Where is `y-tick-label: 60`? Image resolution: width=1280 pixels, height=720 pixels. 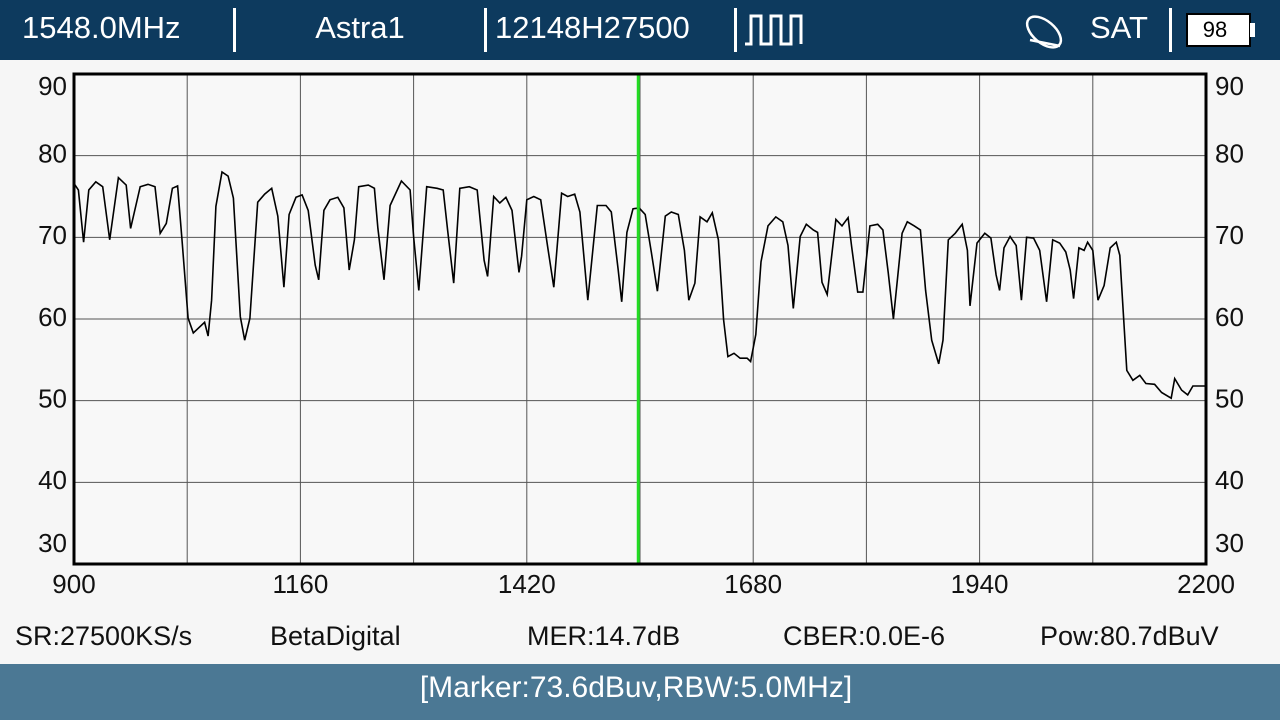
y-tick-label: 60 is located at coordinates (52, 317).